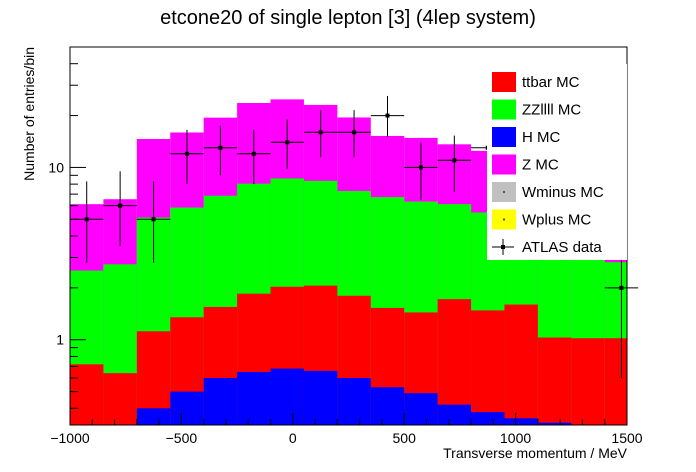 The height and width of the screenshot is (472, 696). I want to click on x-axis-label: Transverse momentum / MeV, so click(535, 453).